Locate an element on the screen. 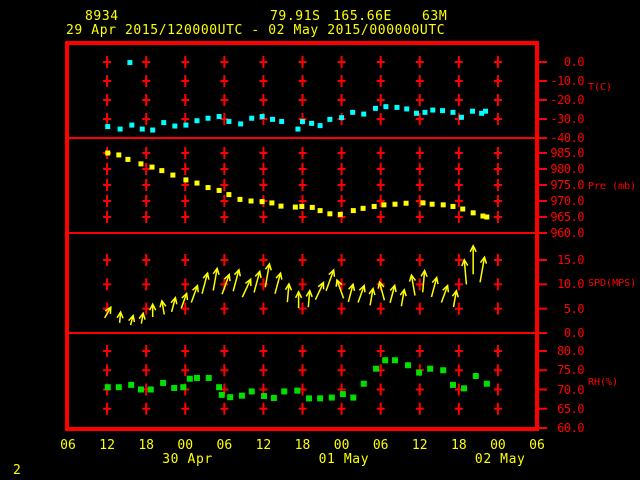  humidity-axis-tick-label: 60.0 is located at coordinates (570, 428).